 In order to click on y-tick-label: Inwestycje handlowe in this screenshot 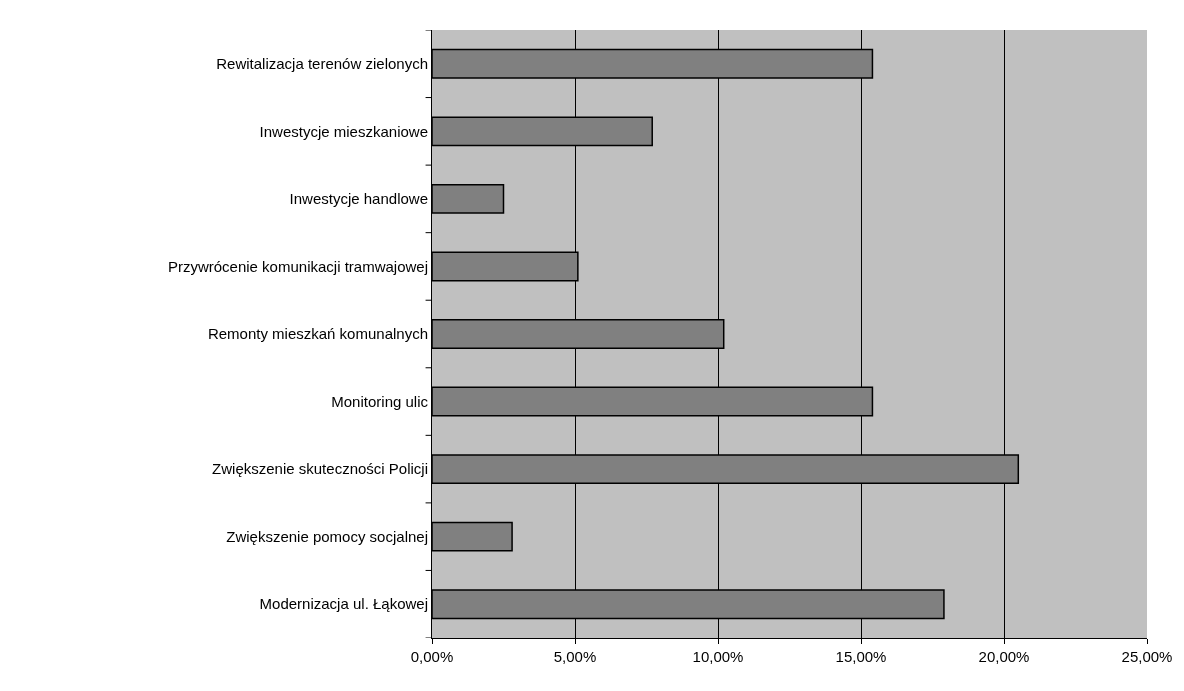, I will do `click(358, 199)`.